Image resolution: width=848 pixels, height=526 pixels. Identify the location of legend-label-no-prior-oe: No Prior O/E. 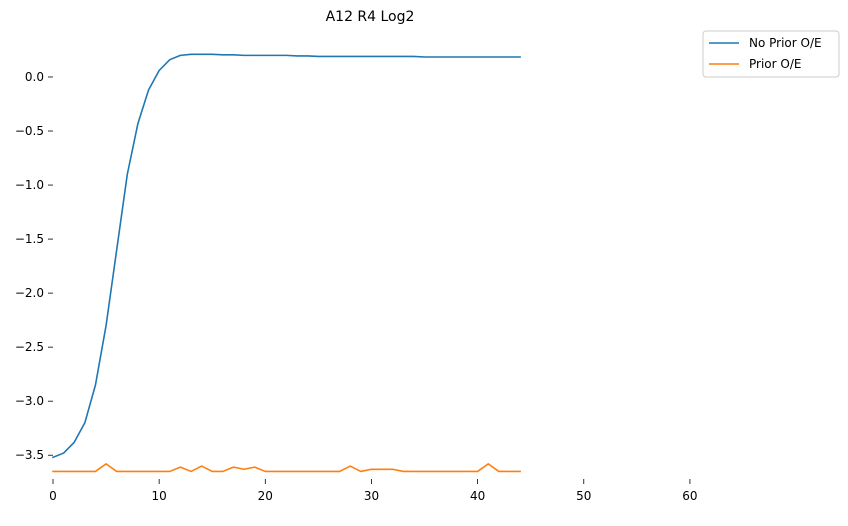
(785, 43).